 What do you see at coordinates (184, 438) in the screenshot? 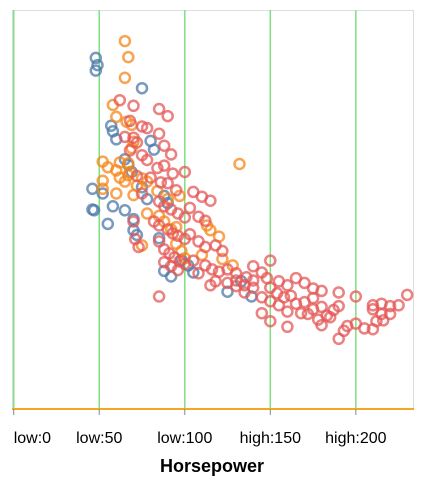
I see `x-tick-label: low:100` at bounding box center [184, 438].